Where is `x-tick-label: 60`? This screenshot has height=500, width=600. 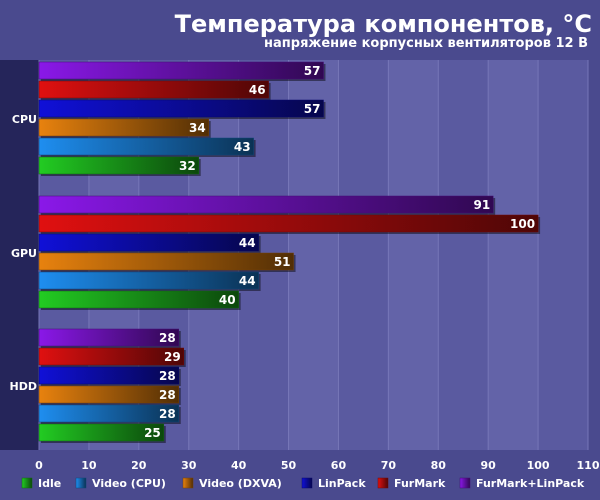
x-tick-label: 60 is located at coordinates (339, 465).